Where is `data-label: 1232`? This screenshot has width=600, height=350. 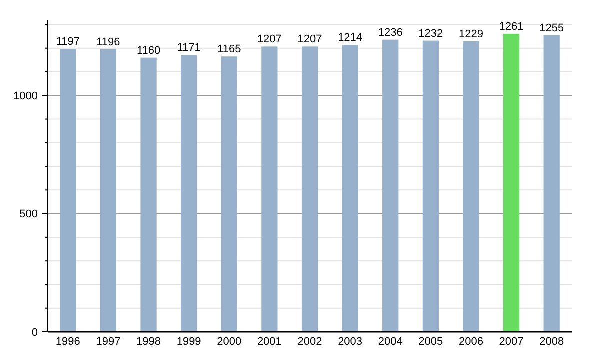
data-label: 1232 is located at coordinates (431, 34).